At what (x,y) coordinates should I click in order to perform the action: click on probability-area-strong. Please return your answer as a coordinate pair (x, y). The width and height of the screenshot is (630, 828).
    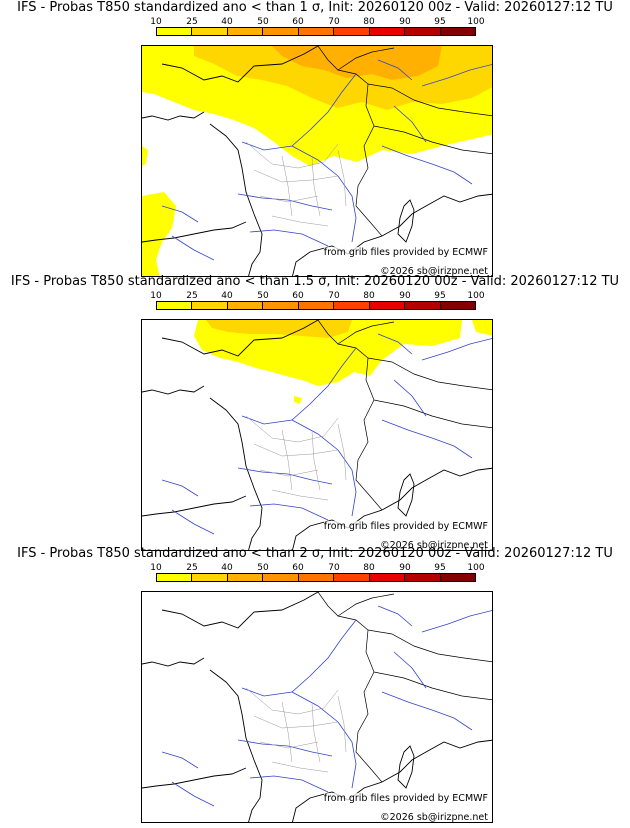
    Looking at the image, I should click on (357, 63).